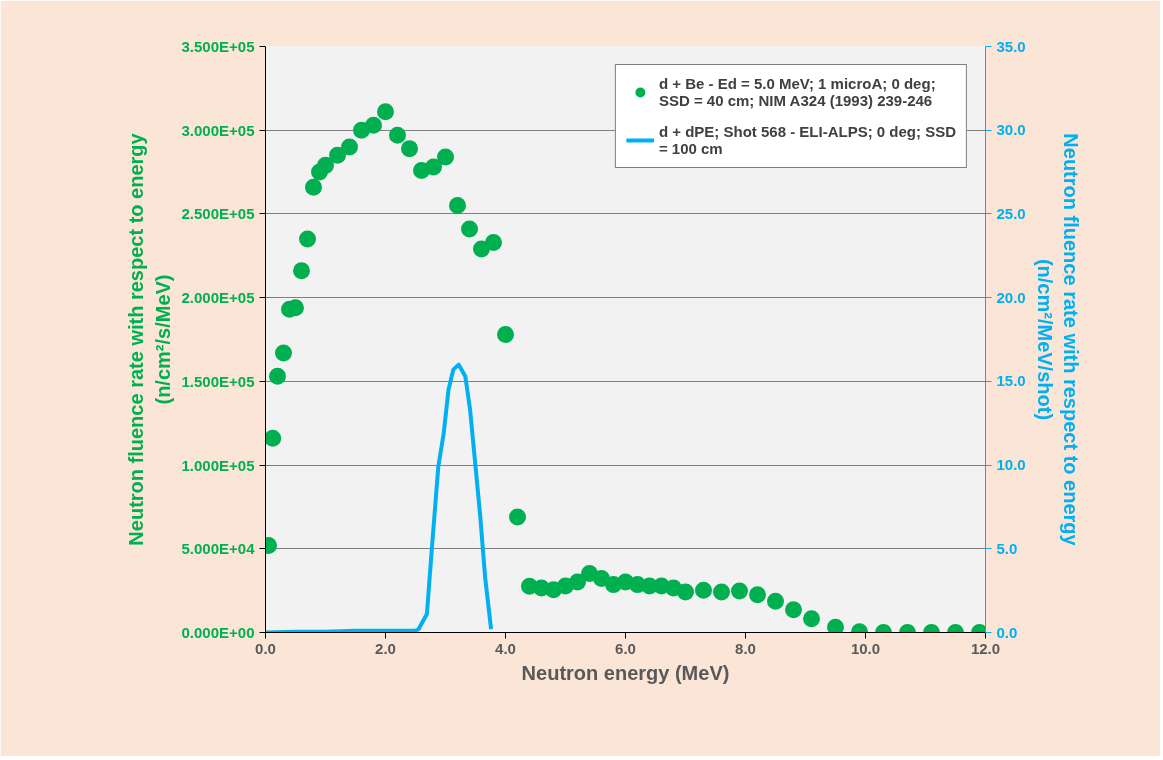 The width and height of the screenshot is (1163, 760). Describe the element at coordinates (625, 672) in the screenshot. I see `x-axis-title: Neutron energy (MeV)` at that location.